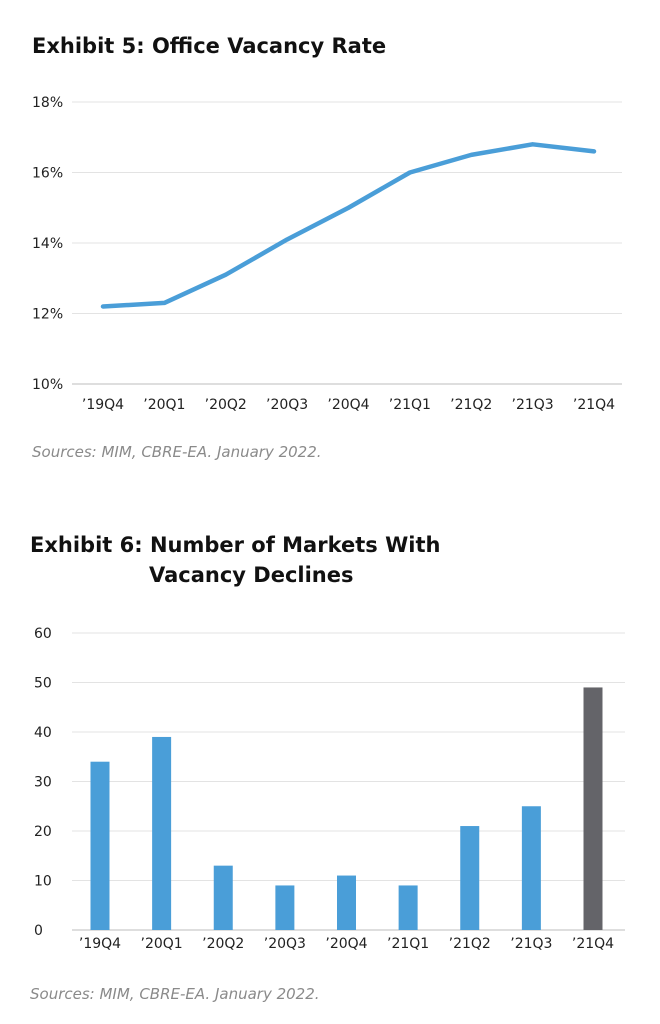 The image size is (660, 1024). What do you see at coordinates (47, 103) in the screenshot?
I see `y-tick-label: 18%` at bounding box center [47, 103].